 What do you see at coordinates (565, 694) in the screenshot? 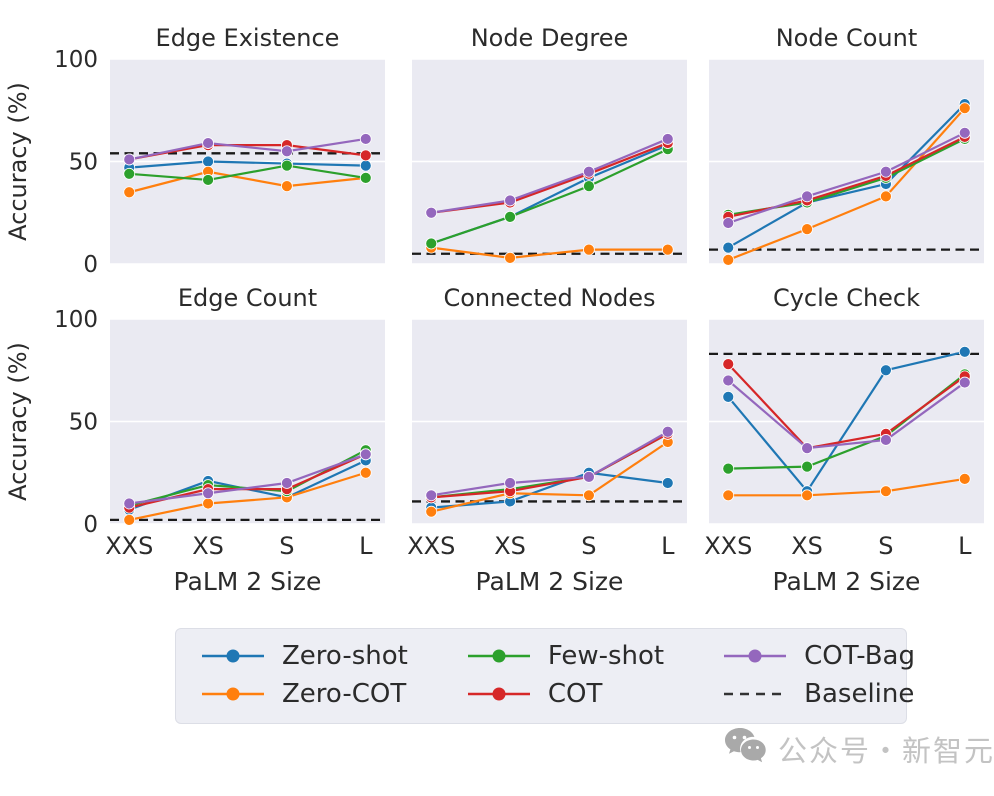
I see `legend-entry-cot: COT` at bounding box center [565, 694].